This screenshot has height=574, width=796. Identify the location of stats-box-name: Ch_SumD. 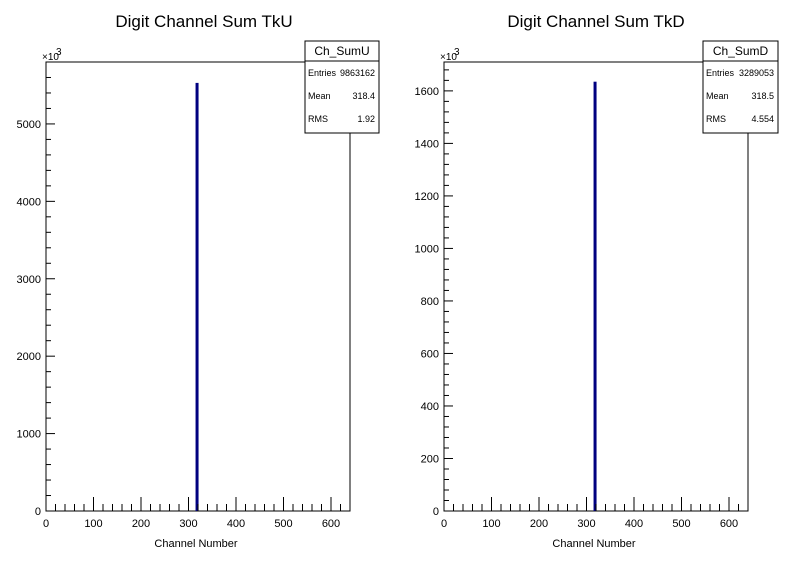
(741, 51).